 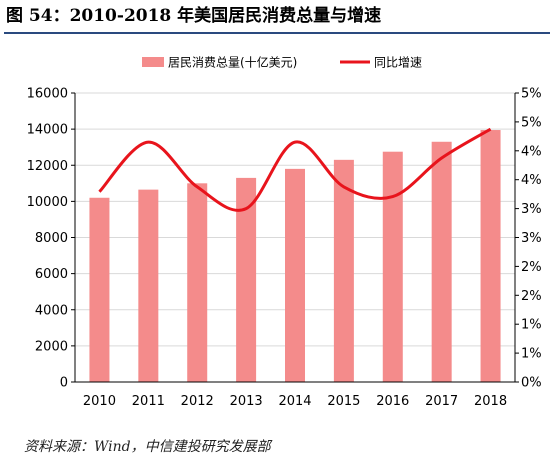 What do you see at coordinates (441, 261) in the screenshot?
I see `bar-2017` at bounding box center [441, 261].